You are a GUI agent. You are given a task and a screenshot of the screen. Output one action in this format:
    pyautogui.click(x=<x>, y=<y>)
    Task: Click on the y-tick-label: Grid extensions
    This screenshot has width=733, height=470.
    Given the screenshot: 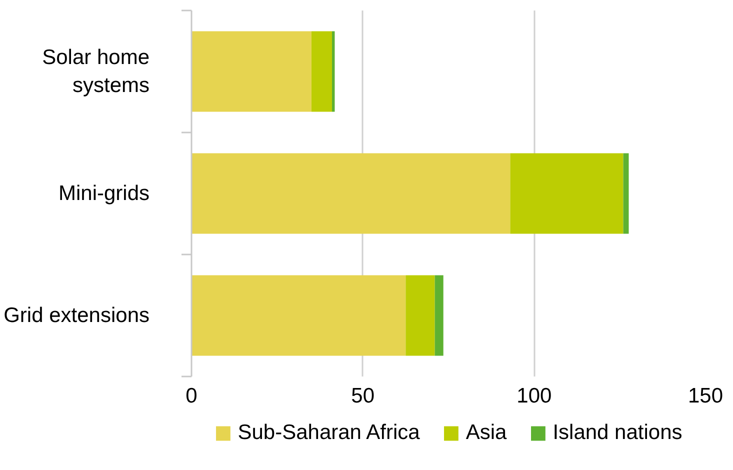 What is the action you would take?
    pyautogui.click(x=77, y=315)
    